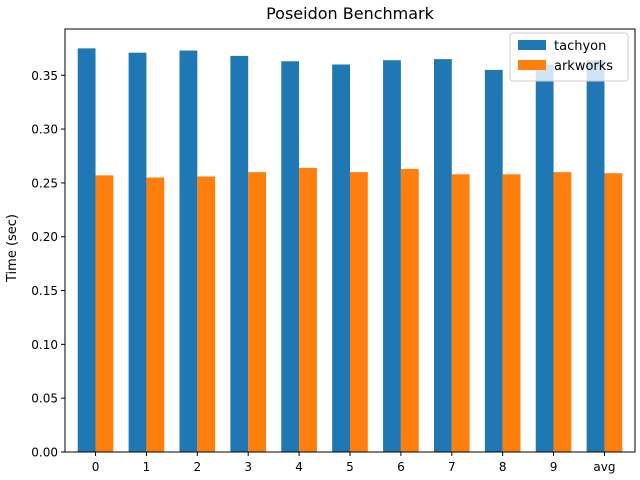 This screenshot has width=640, height=480. What do you see at coordinates (44, 183) in the screenshot?
I see `y-tick-label: 0.25` at bounding box center [44, 183].